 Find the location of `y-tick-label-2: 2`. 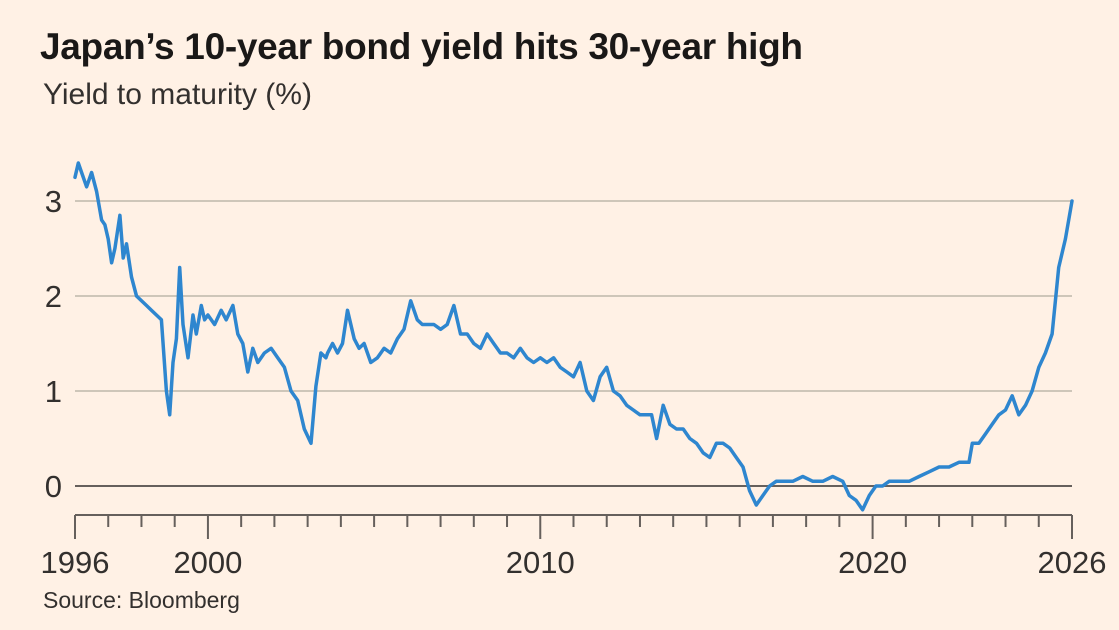

y-tick-label-2: 2 is located at coordinates (53, 296).